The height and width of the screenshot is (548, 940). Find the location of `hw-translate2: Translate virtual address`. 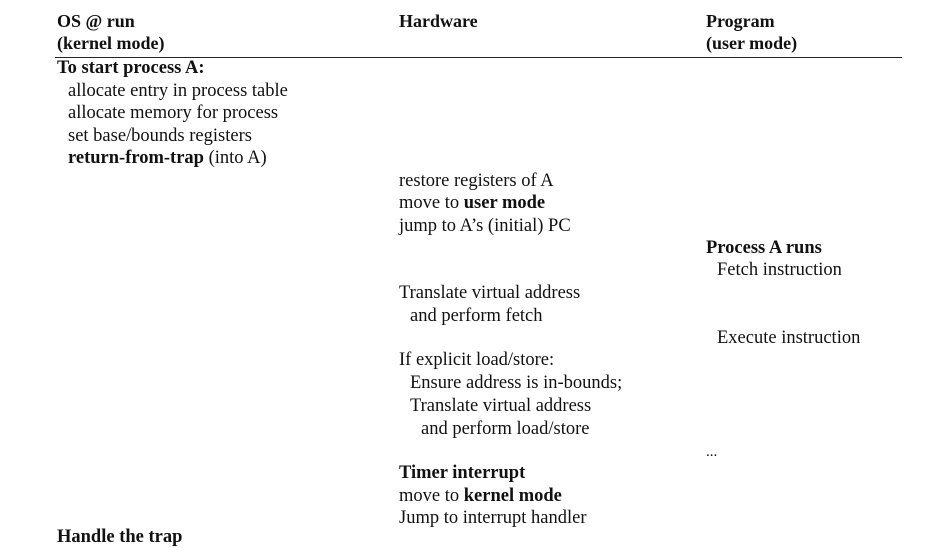

hw-translate2: Translate virtual address is located at coordinates (501, 406).